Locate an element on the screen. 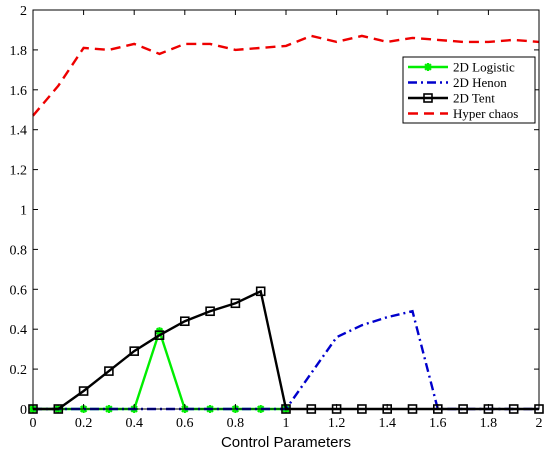 This screenshot has width=550, height=458. series-0-group is located at coordinates (159, 370).